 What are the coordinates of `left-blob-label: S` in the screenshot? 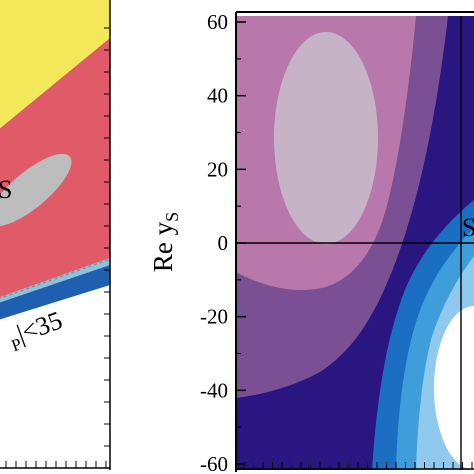 It's located at (6, 189).